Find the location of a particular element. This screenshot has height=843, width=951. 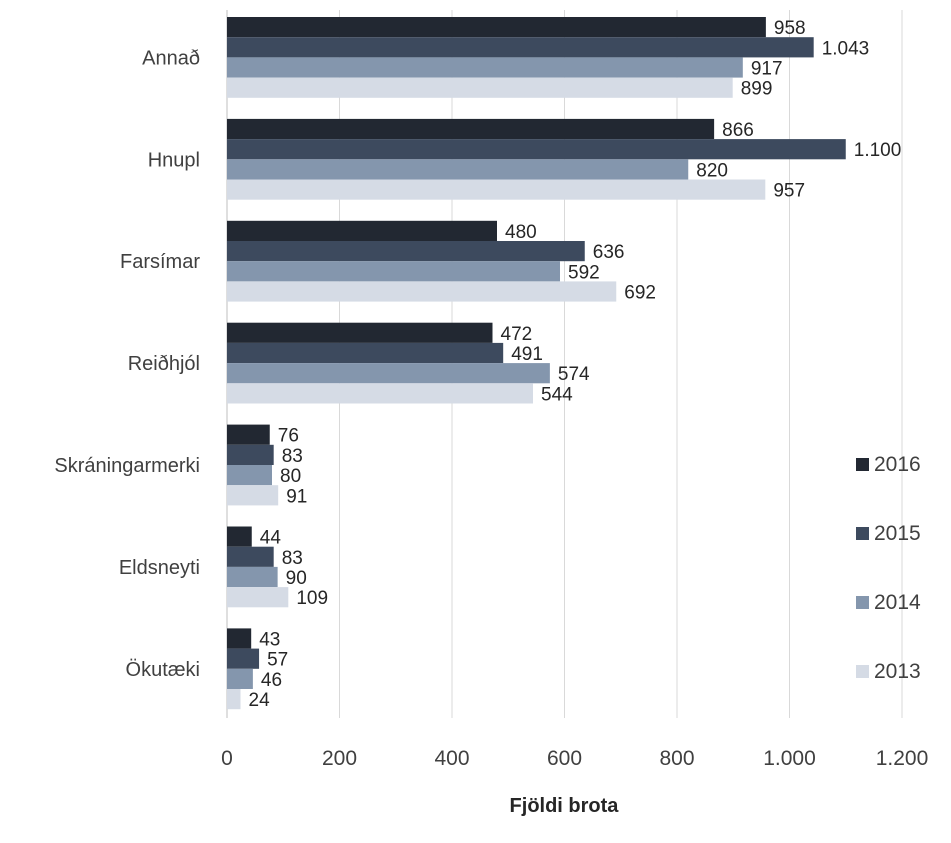

legend: 2016 2015 2014 2013 is located at coordinates (888, 568).